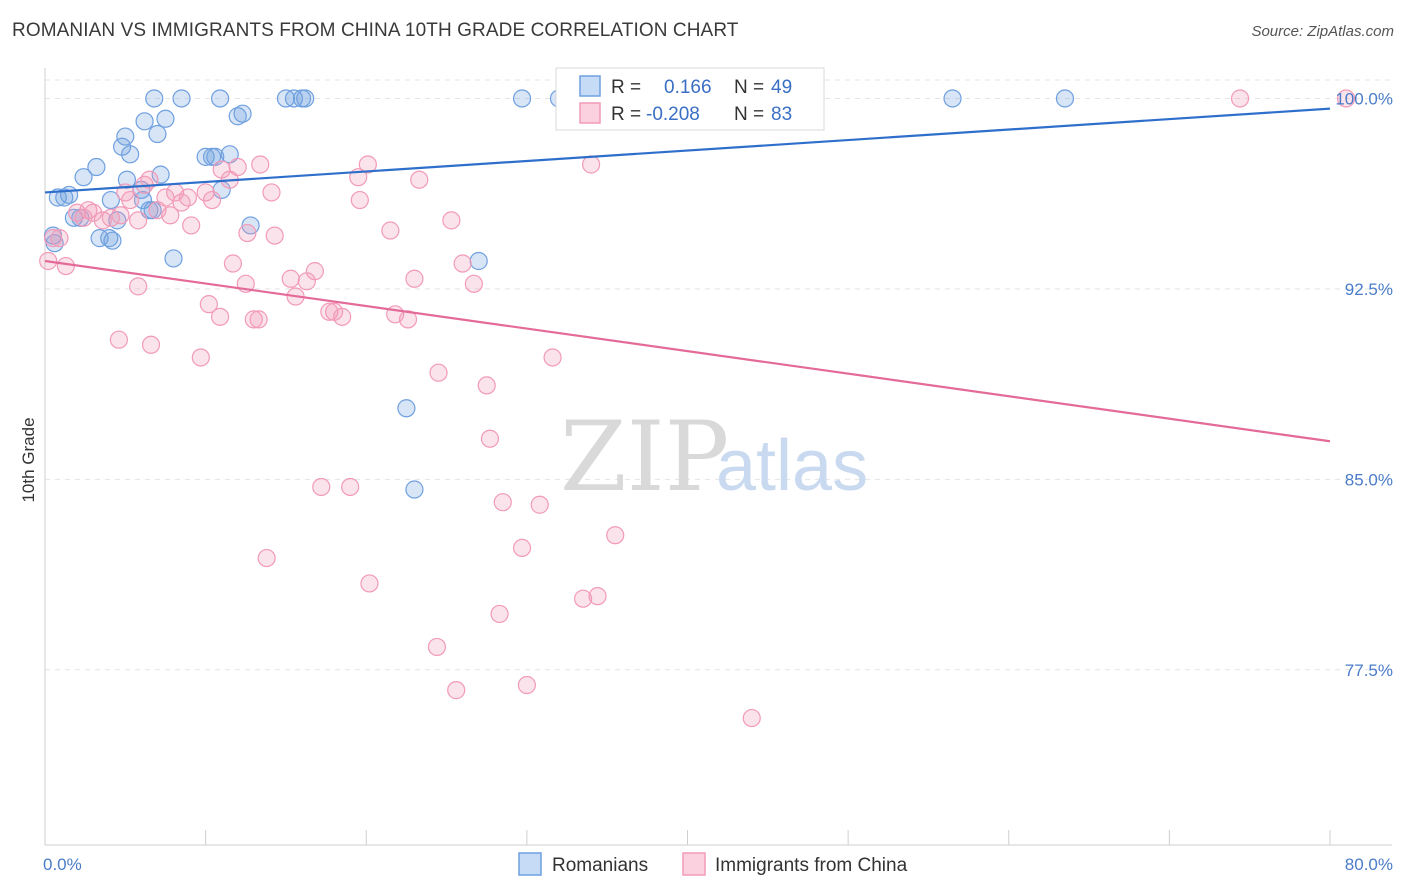 The width and height of the screenshot is (1406, 892). Describe the element at coordinates (62, 864) in the screenshot. I see `x-tick-label-0: 0.0%` at that location.